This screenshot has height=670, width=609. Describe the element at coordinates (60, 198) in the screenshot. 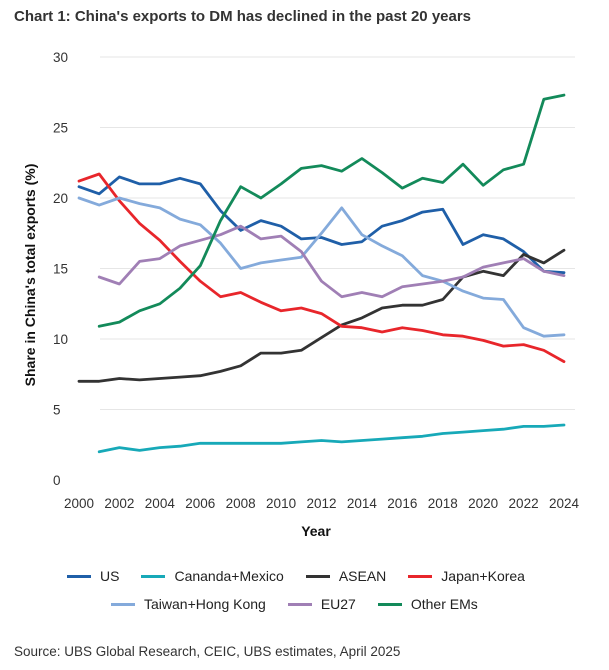

I see `y-tick-label: 20` at that location.